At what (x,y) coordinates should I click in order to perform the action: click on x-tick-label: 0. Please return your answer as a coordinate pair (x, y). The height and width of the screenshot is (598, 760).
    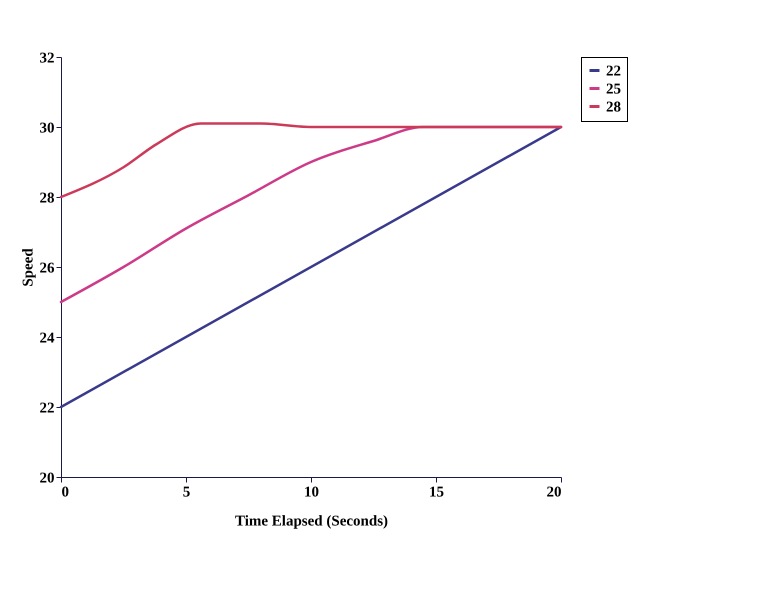
    Looking at the image, I should click on (65, 492).